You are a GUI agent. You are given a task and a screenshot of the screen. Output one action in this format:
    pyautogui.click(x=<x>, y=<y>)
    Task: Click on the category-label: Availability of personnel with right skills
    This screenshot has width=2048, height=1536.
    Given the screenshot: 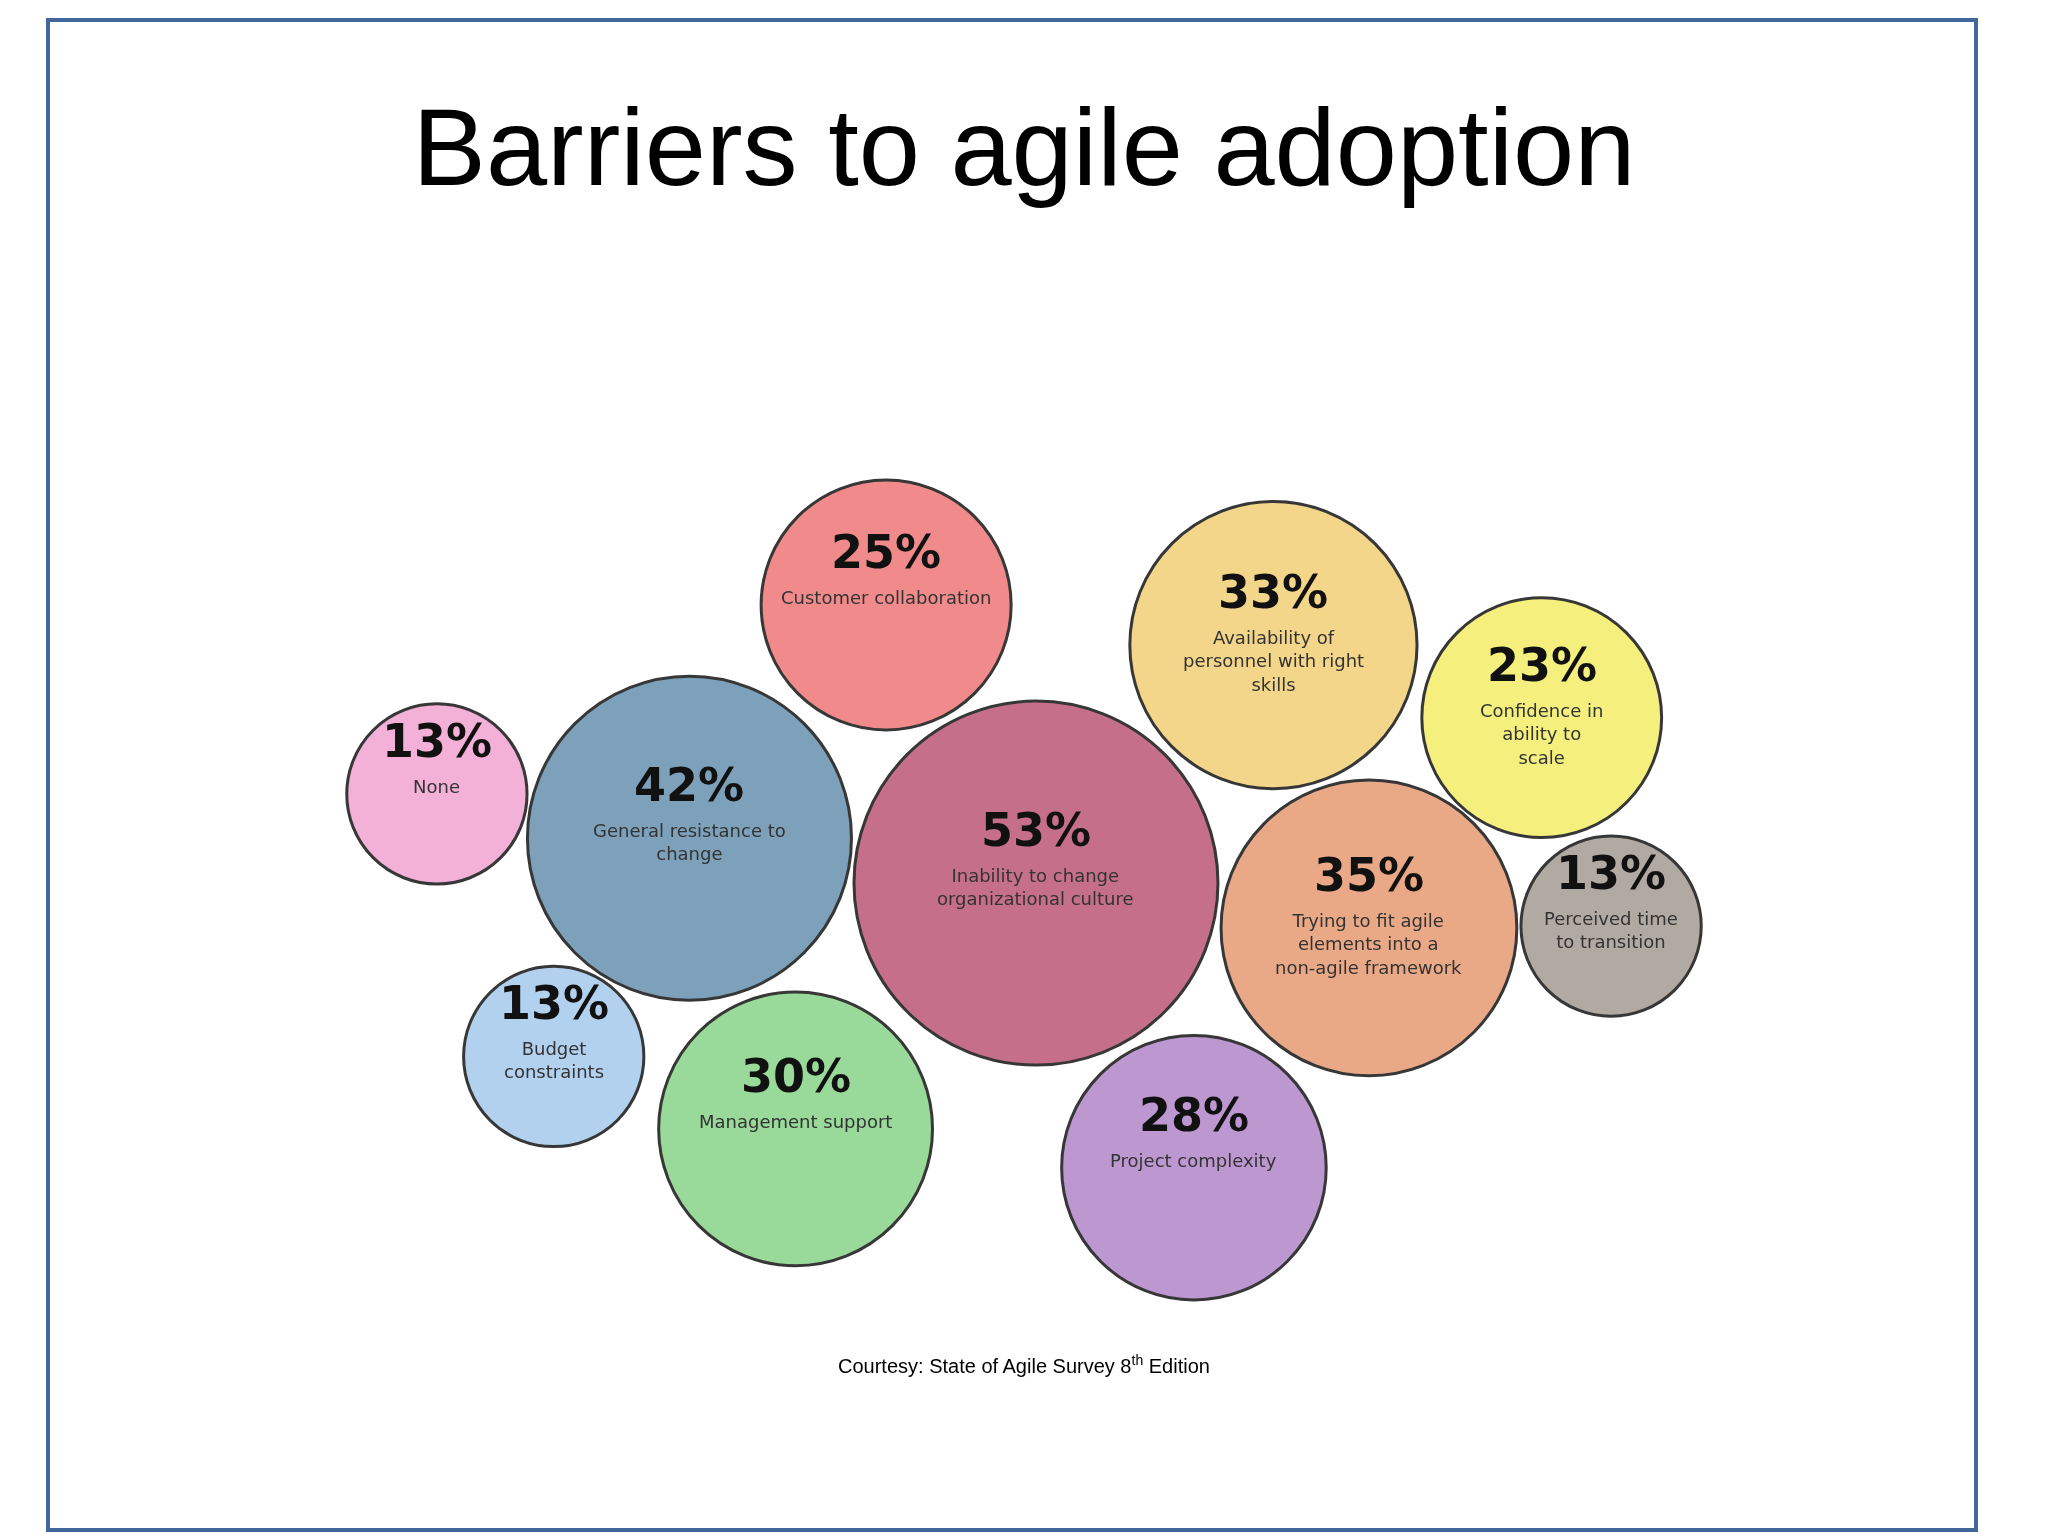 What is the action you would take?
    pyautogui.click(x=1274, y=661)
    